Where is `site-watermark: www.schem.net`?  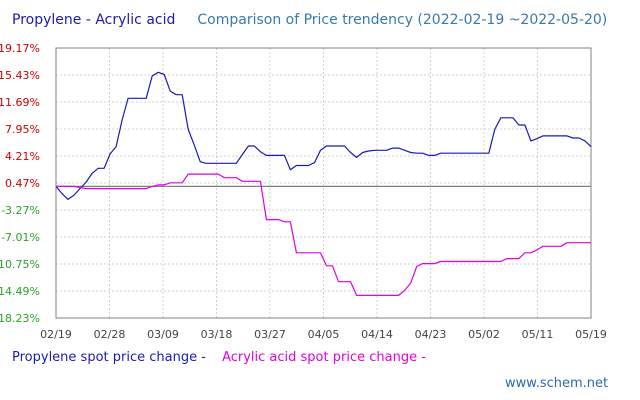 site-watermark: www.schem.net is located at coordinates (557, 383).